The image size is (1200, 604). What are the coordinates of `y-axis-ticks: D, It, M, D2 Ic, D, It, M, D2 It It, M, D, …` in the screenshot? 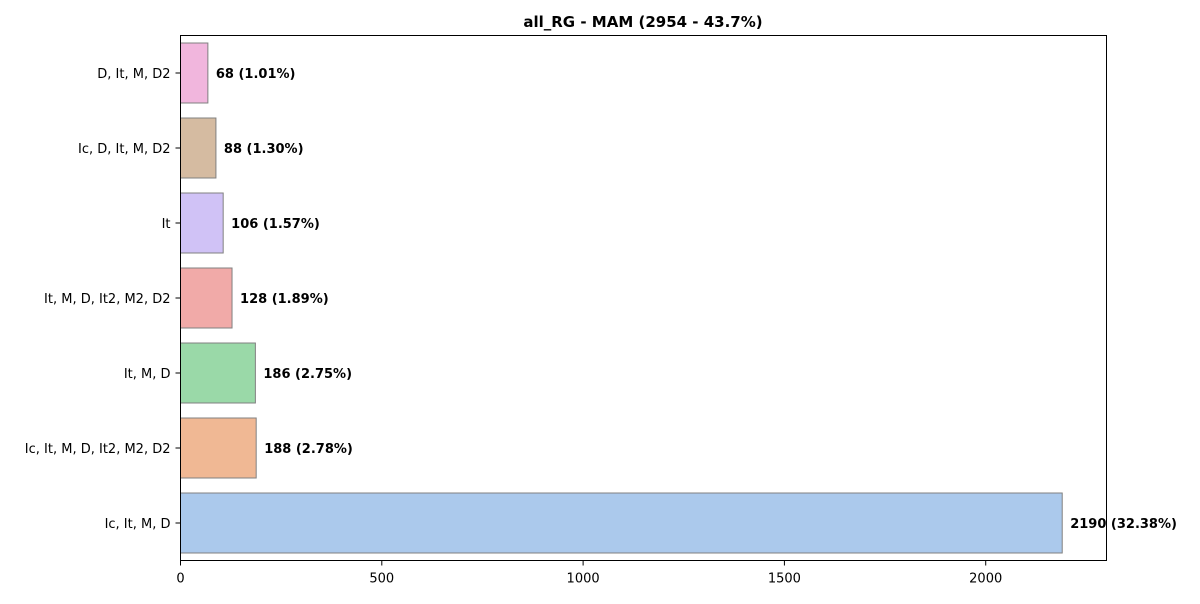 It's located at (103, 299).